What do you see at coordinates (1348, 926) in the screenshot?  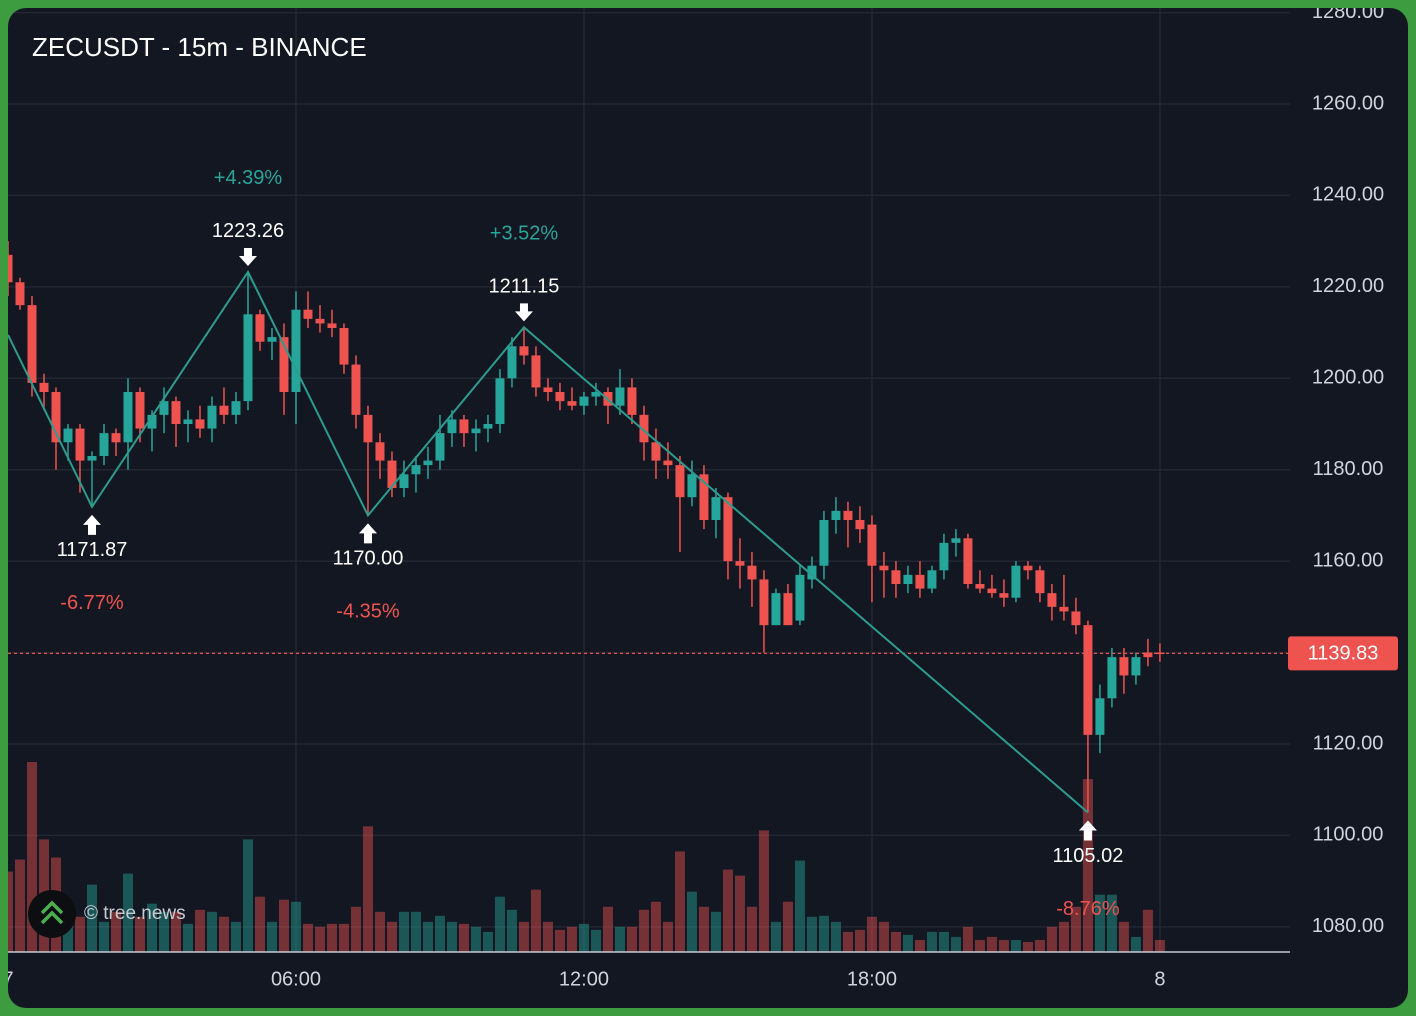 I see `y-tick-label: 1080.00` at bounding box center [1348, 926].